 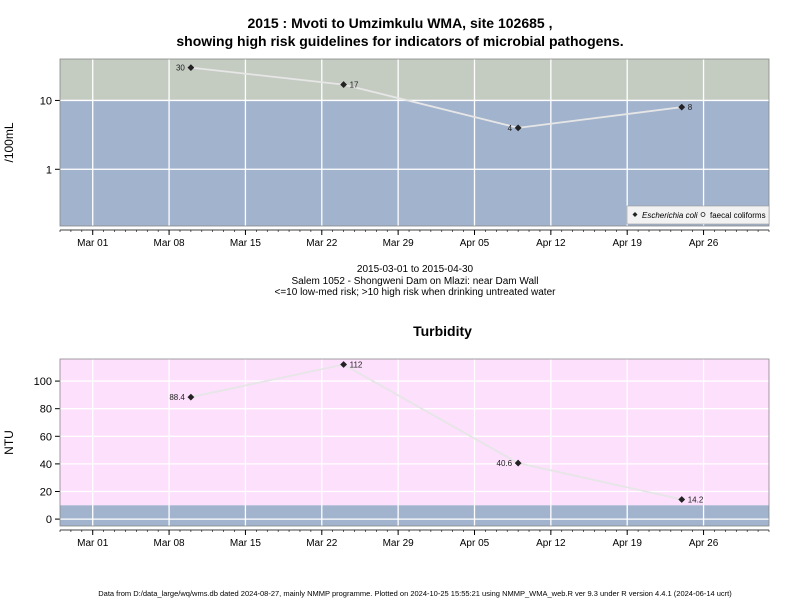 What do you see at coordinates (46, 410) in the screenshot?
I see `turbidity-ytick-label: 80` at bounding box center [46, 410].